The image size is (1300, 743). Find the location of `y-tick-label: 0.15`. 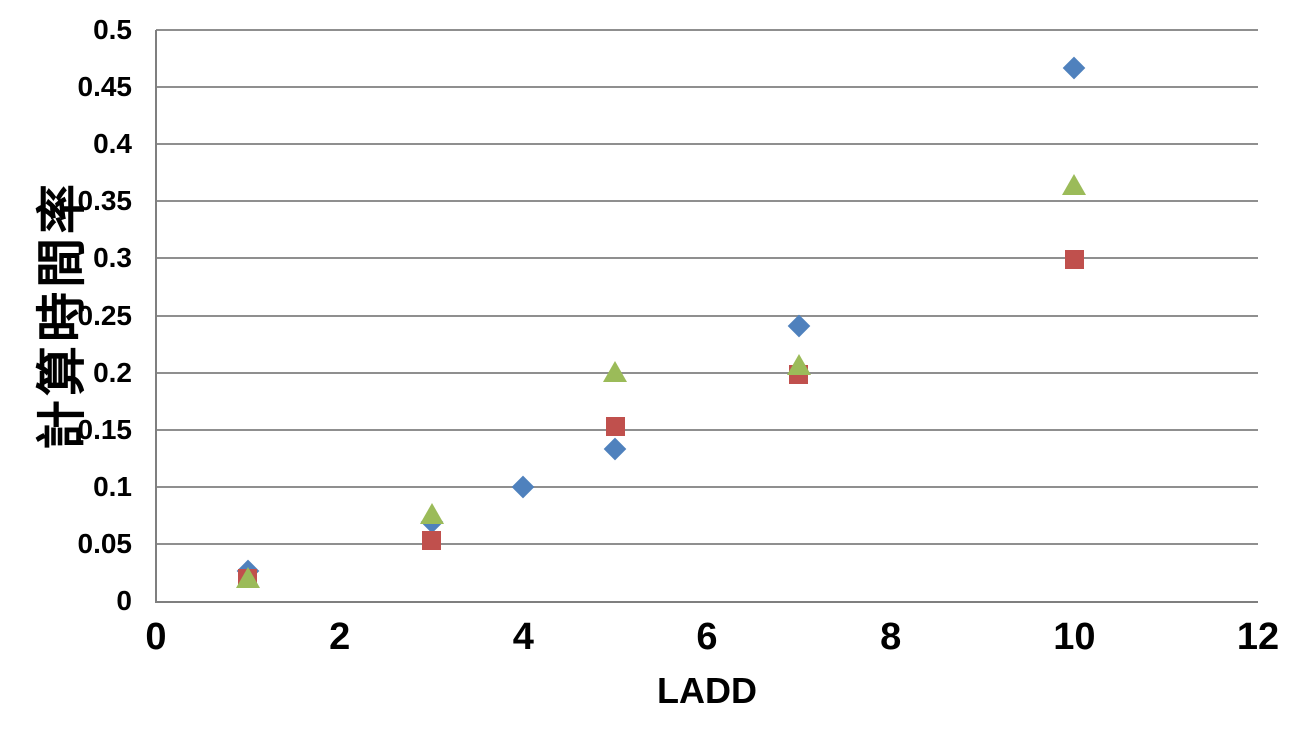

y-tick-label: 0.15 is located at coordinates (105, 429).